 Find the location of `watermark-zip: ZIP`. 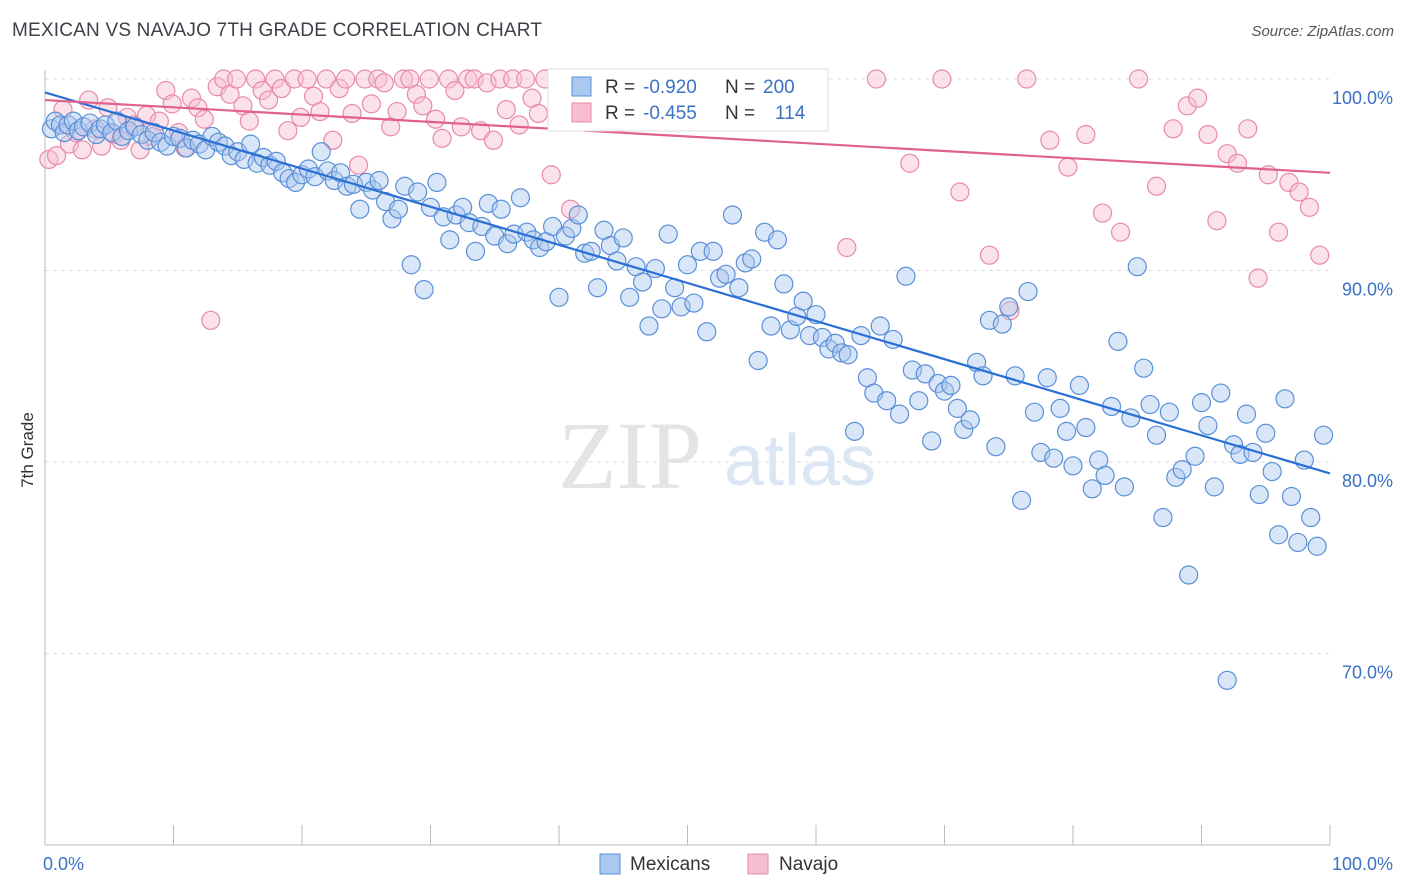

watermark-zip: ZIP is located at coordinates (630, 455).